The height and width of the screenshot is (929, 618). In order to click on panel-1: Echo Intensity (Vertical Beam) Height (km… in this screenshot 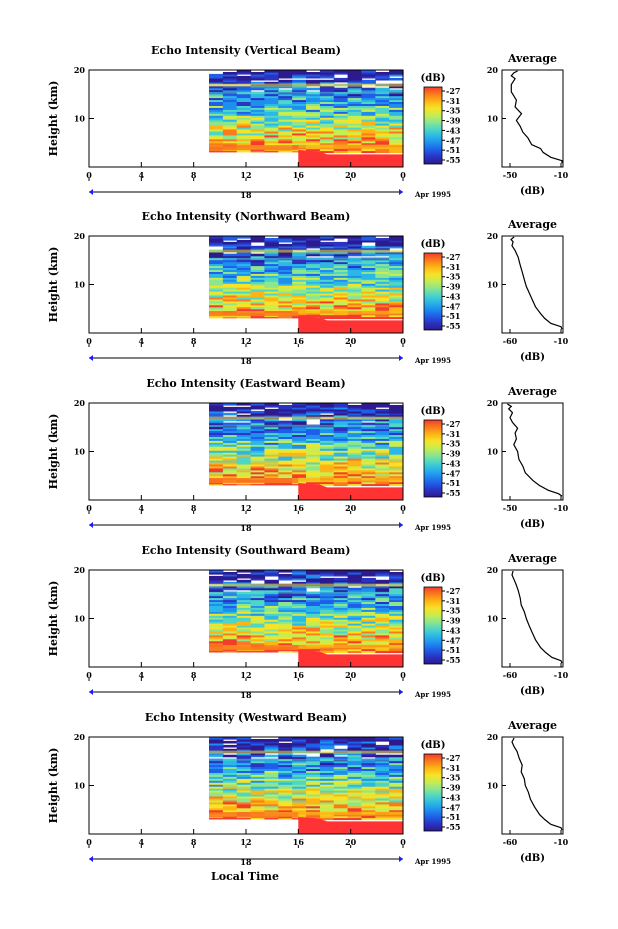, I will do `click(308, 122)`.